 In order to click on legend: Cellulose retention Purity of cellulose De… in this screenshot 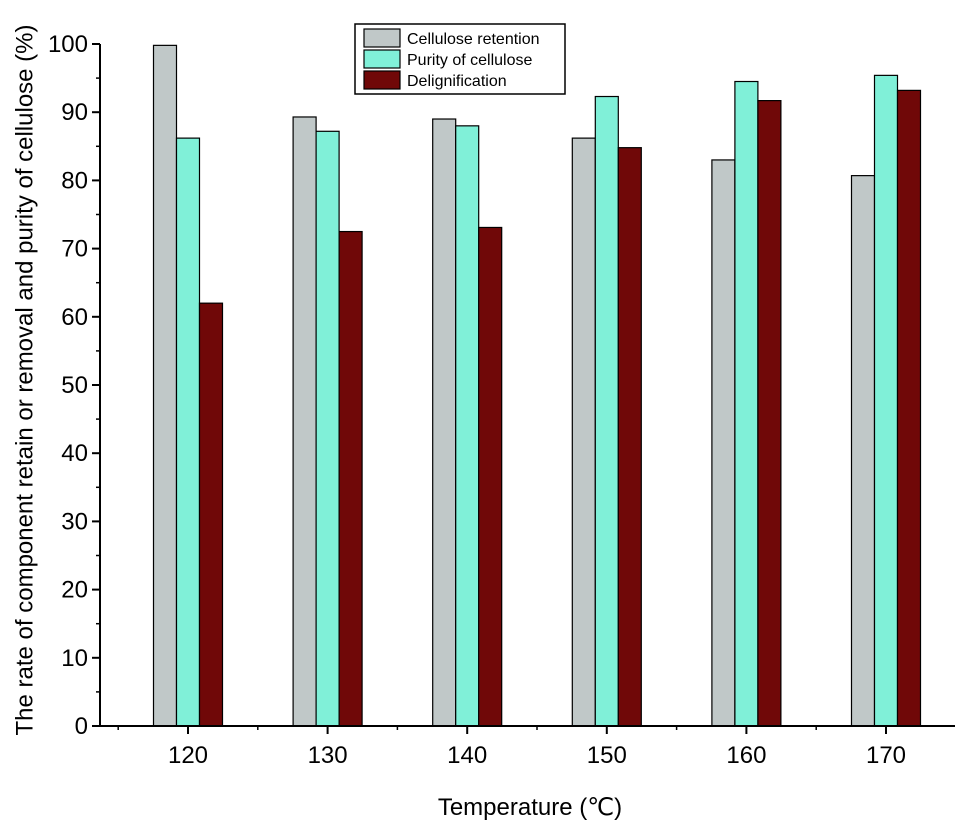, I will do `click(460, 59)`.